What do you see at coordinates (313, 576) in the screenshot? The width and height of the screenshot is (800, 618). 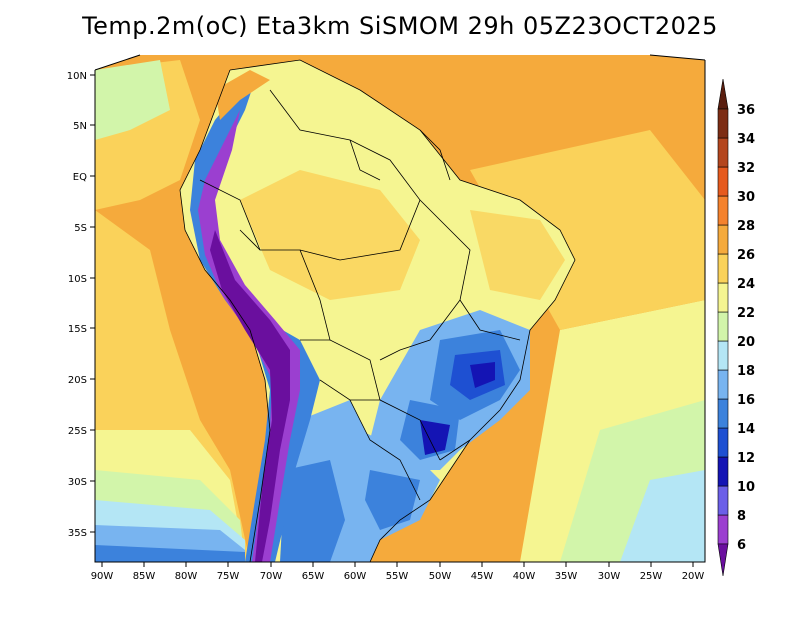 I see `lon-label-65w: 65W` at bounding box center [313, 576].